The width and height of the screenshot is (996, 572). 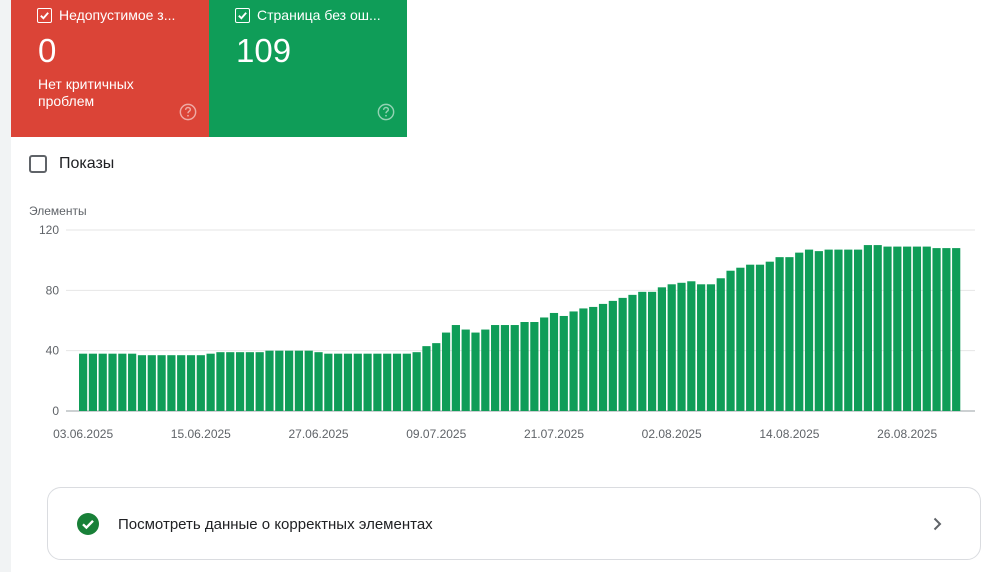 What do you see at coordinates (514, 523) in the screenshot?
I see `view-valid-items-button: Посмотреть данные о корректных элементах` at bounding box center [514, 523].